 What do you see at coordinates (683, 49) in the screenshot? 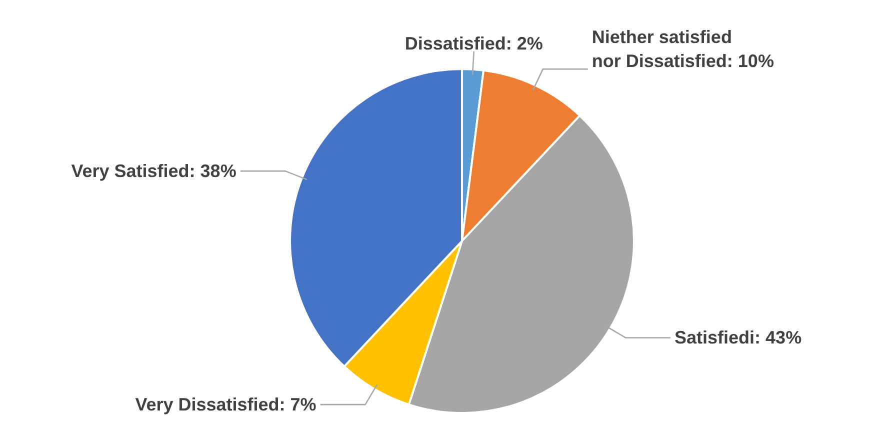
I see `slice-label: Niether satisfied nor Dissatisfied: 10%` at bounding box center [683, 49].